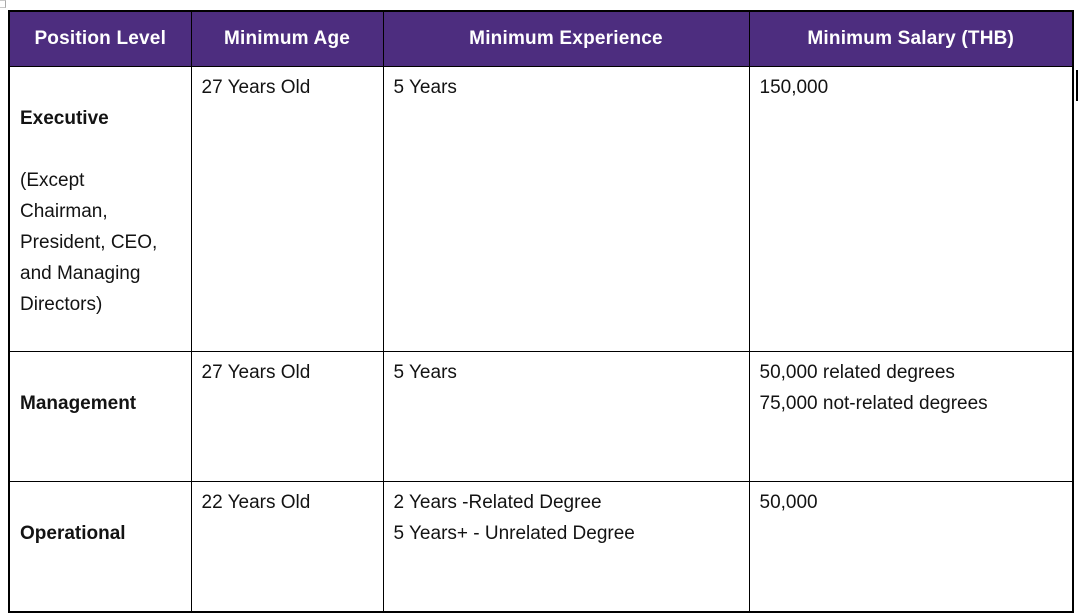 The height and width of the screenshot is (613, 1079). What do you see at coordinates (1077, 85) in the screenshot?
I see `text-cursor` at bounding box center [1077, 85].